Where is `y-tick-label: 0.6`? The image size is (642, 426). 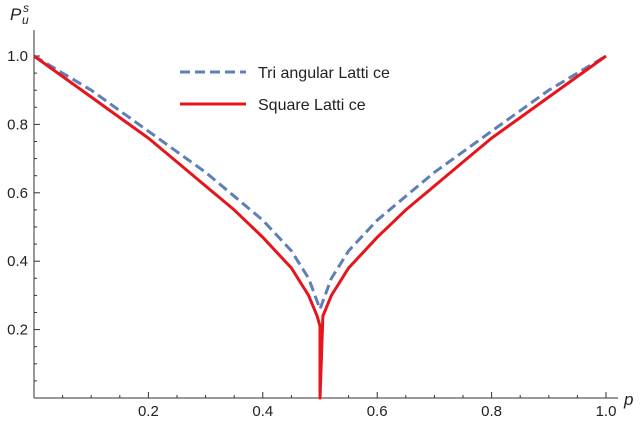
y-tick-label: 0.6 is located at coordinates (17, 193).